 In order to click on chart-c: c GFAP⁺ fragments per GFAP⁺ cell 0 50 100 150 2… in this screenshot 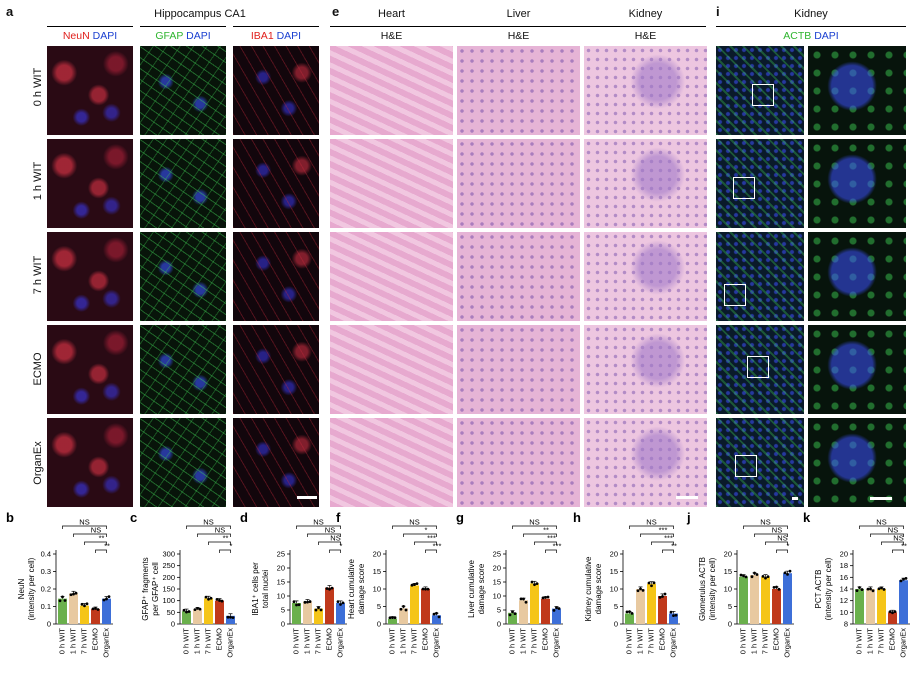, I will do `click(183, 585)`.